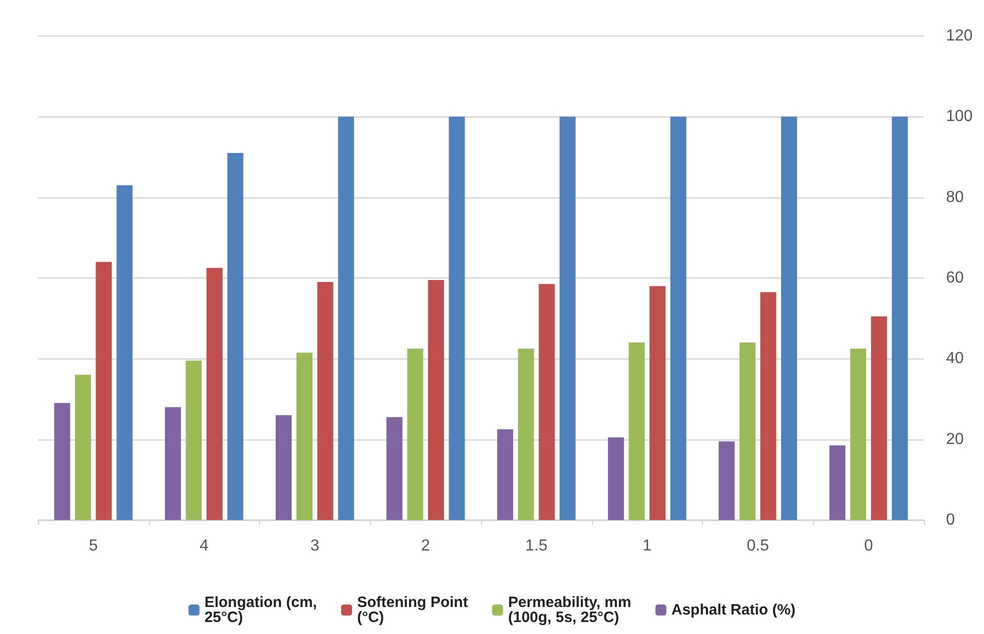  What do you see at coordinates (959, 117) in the screenshot?
I see `y-tick-label: 100` at bounding box center [959, 117].